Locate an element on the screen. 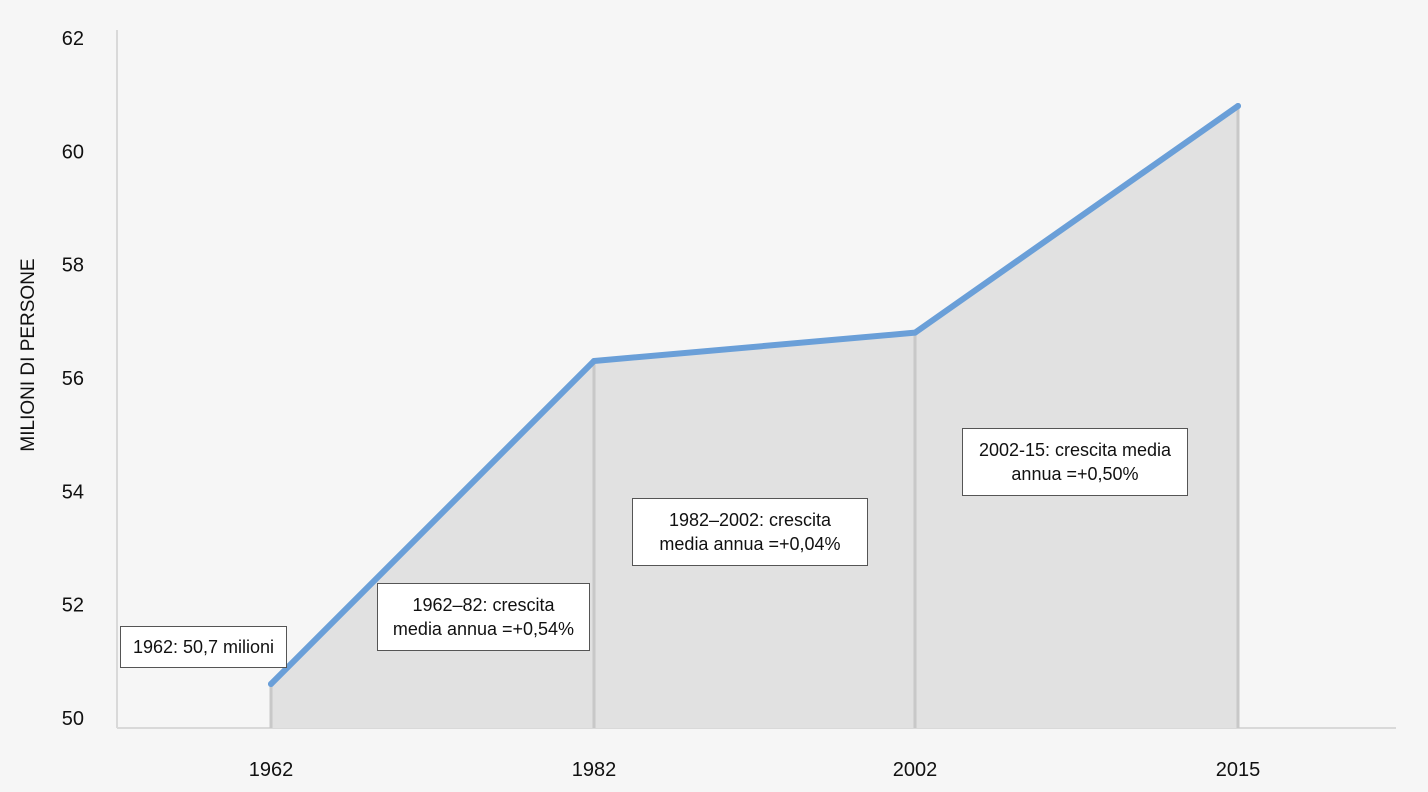  x-tick-label-1962: 1962 is located at coordinates (271, 770).